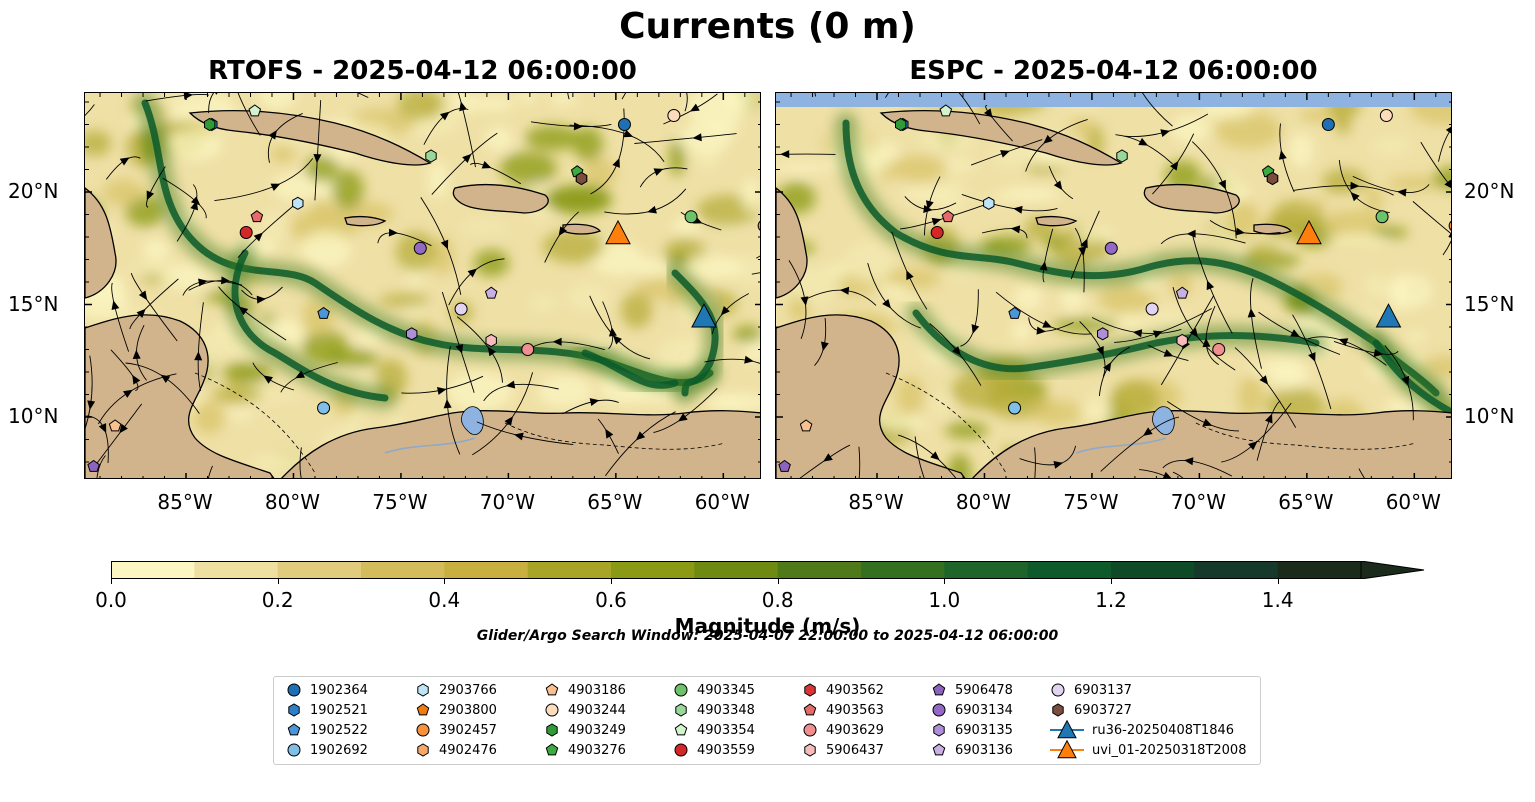  What do you see at coordinates (468, 690) in the screenshot?
I see `legend-label: 2903766` at bounding box center [468, 690].